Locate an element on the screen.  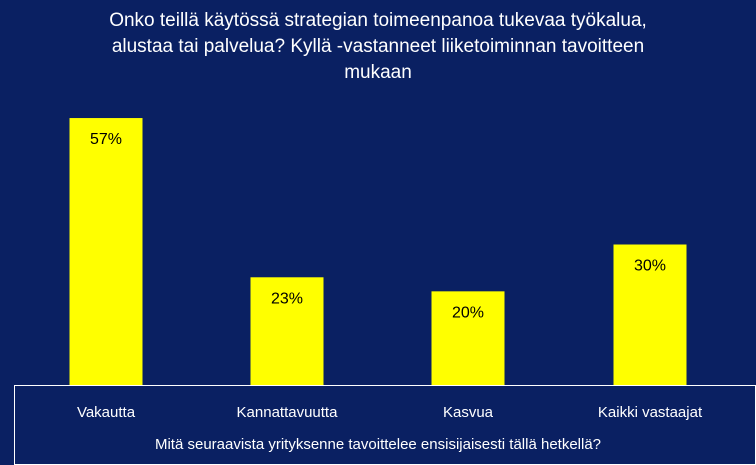
data-label-2: 23% is located at coordinates (287, 298).